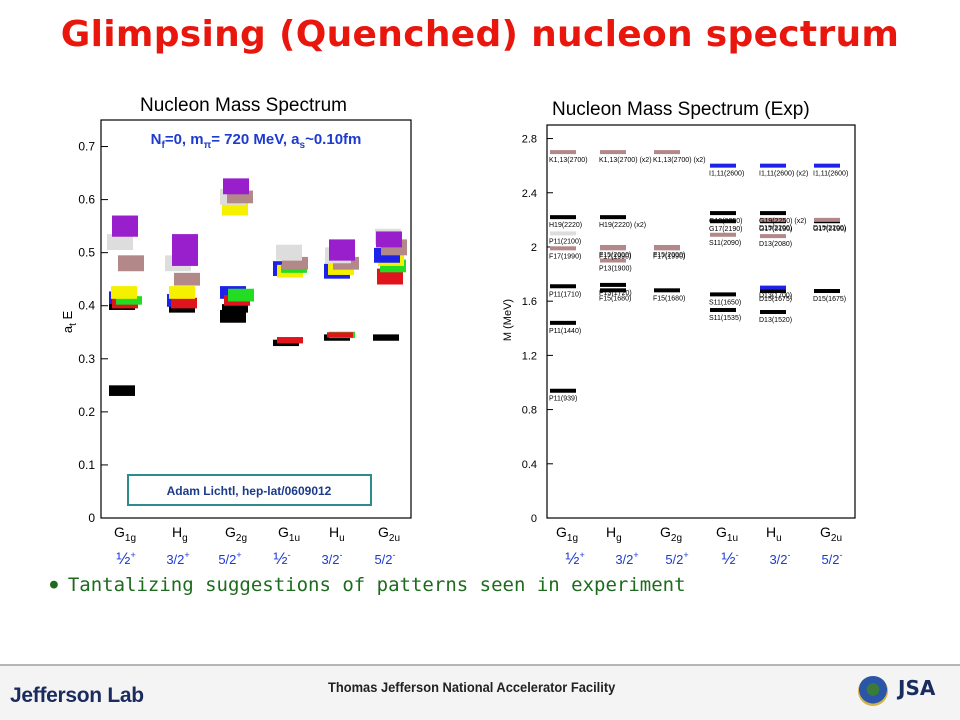 Image resolution: width=960 pixels, height=720 pixels. I want to click on right-y-tick-label: 0.4, so click(529, 465).